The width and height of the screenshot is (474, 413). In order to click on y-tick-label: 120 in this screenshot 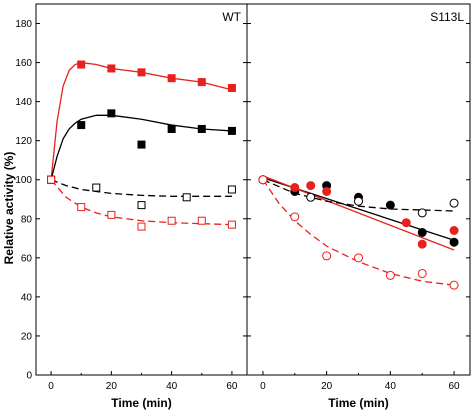, I will do `click(23, 141)`.